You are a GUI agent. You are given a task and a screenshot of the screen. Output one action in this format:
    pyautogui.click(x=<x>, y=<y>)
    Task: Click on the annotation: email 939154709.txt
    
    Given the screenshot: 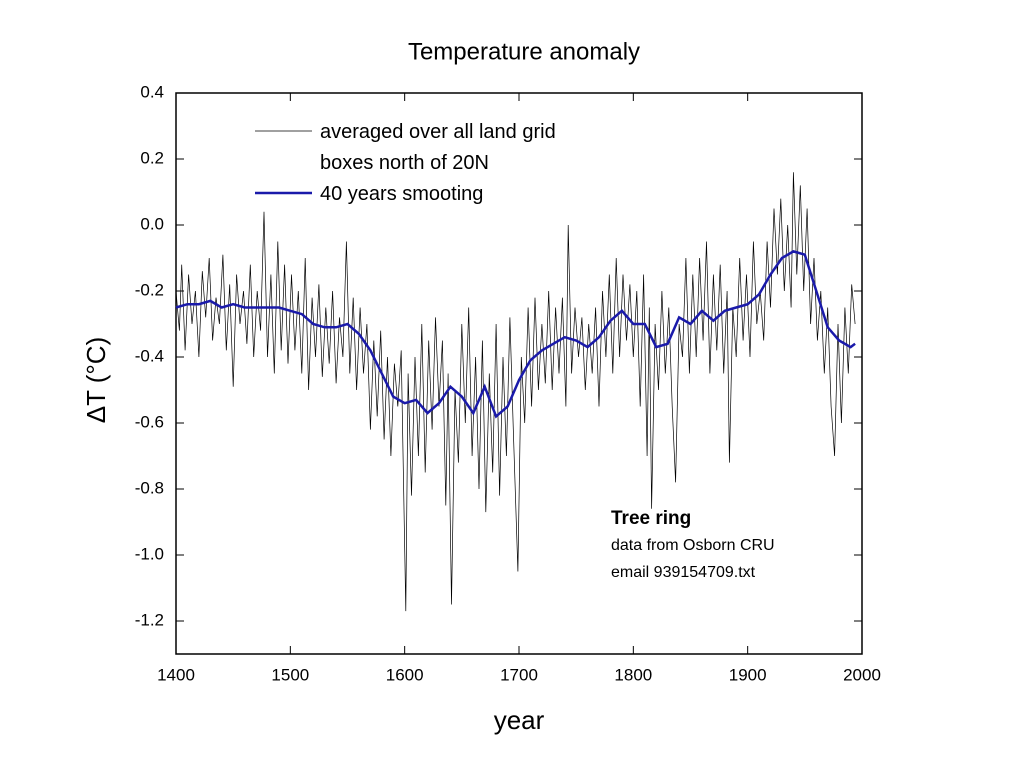 What is the action you would take?
    pyautogui.click(x=683, y=572)
    